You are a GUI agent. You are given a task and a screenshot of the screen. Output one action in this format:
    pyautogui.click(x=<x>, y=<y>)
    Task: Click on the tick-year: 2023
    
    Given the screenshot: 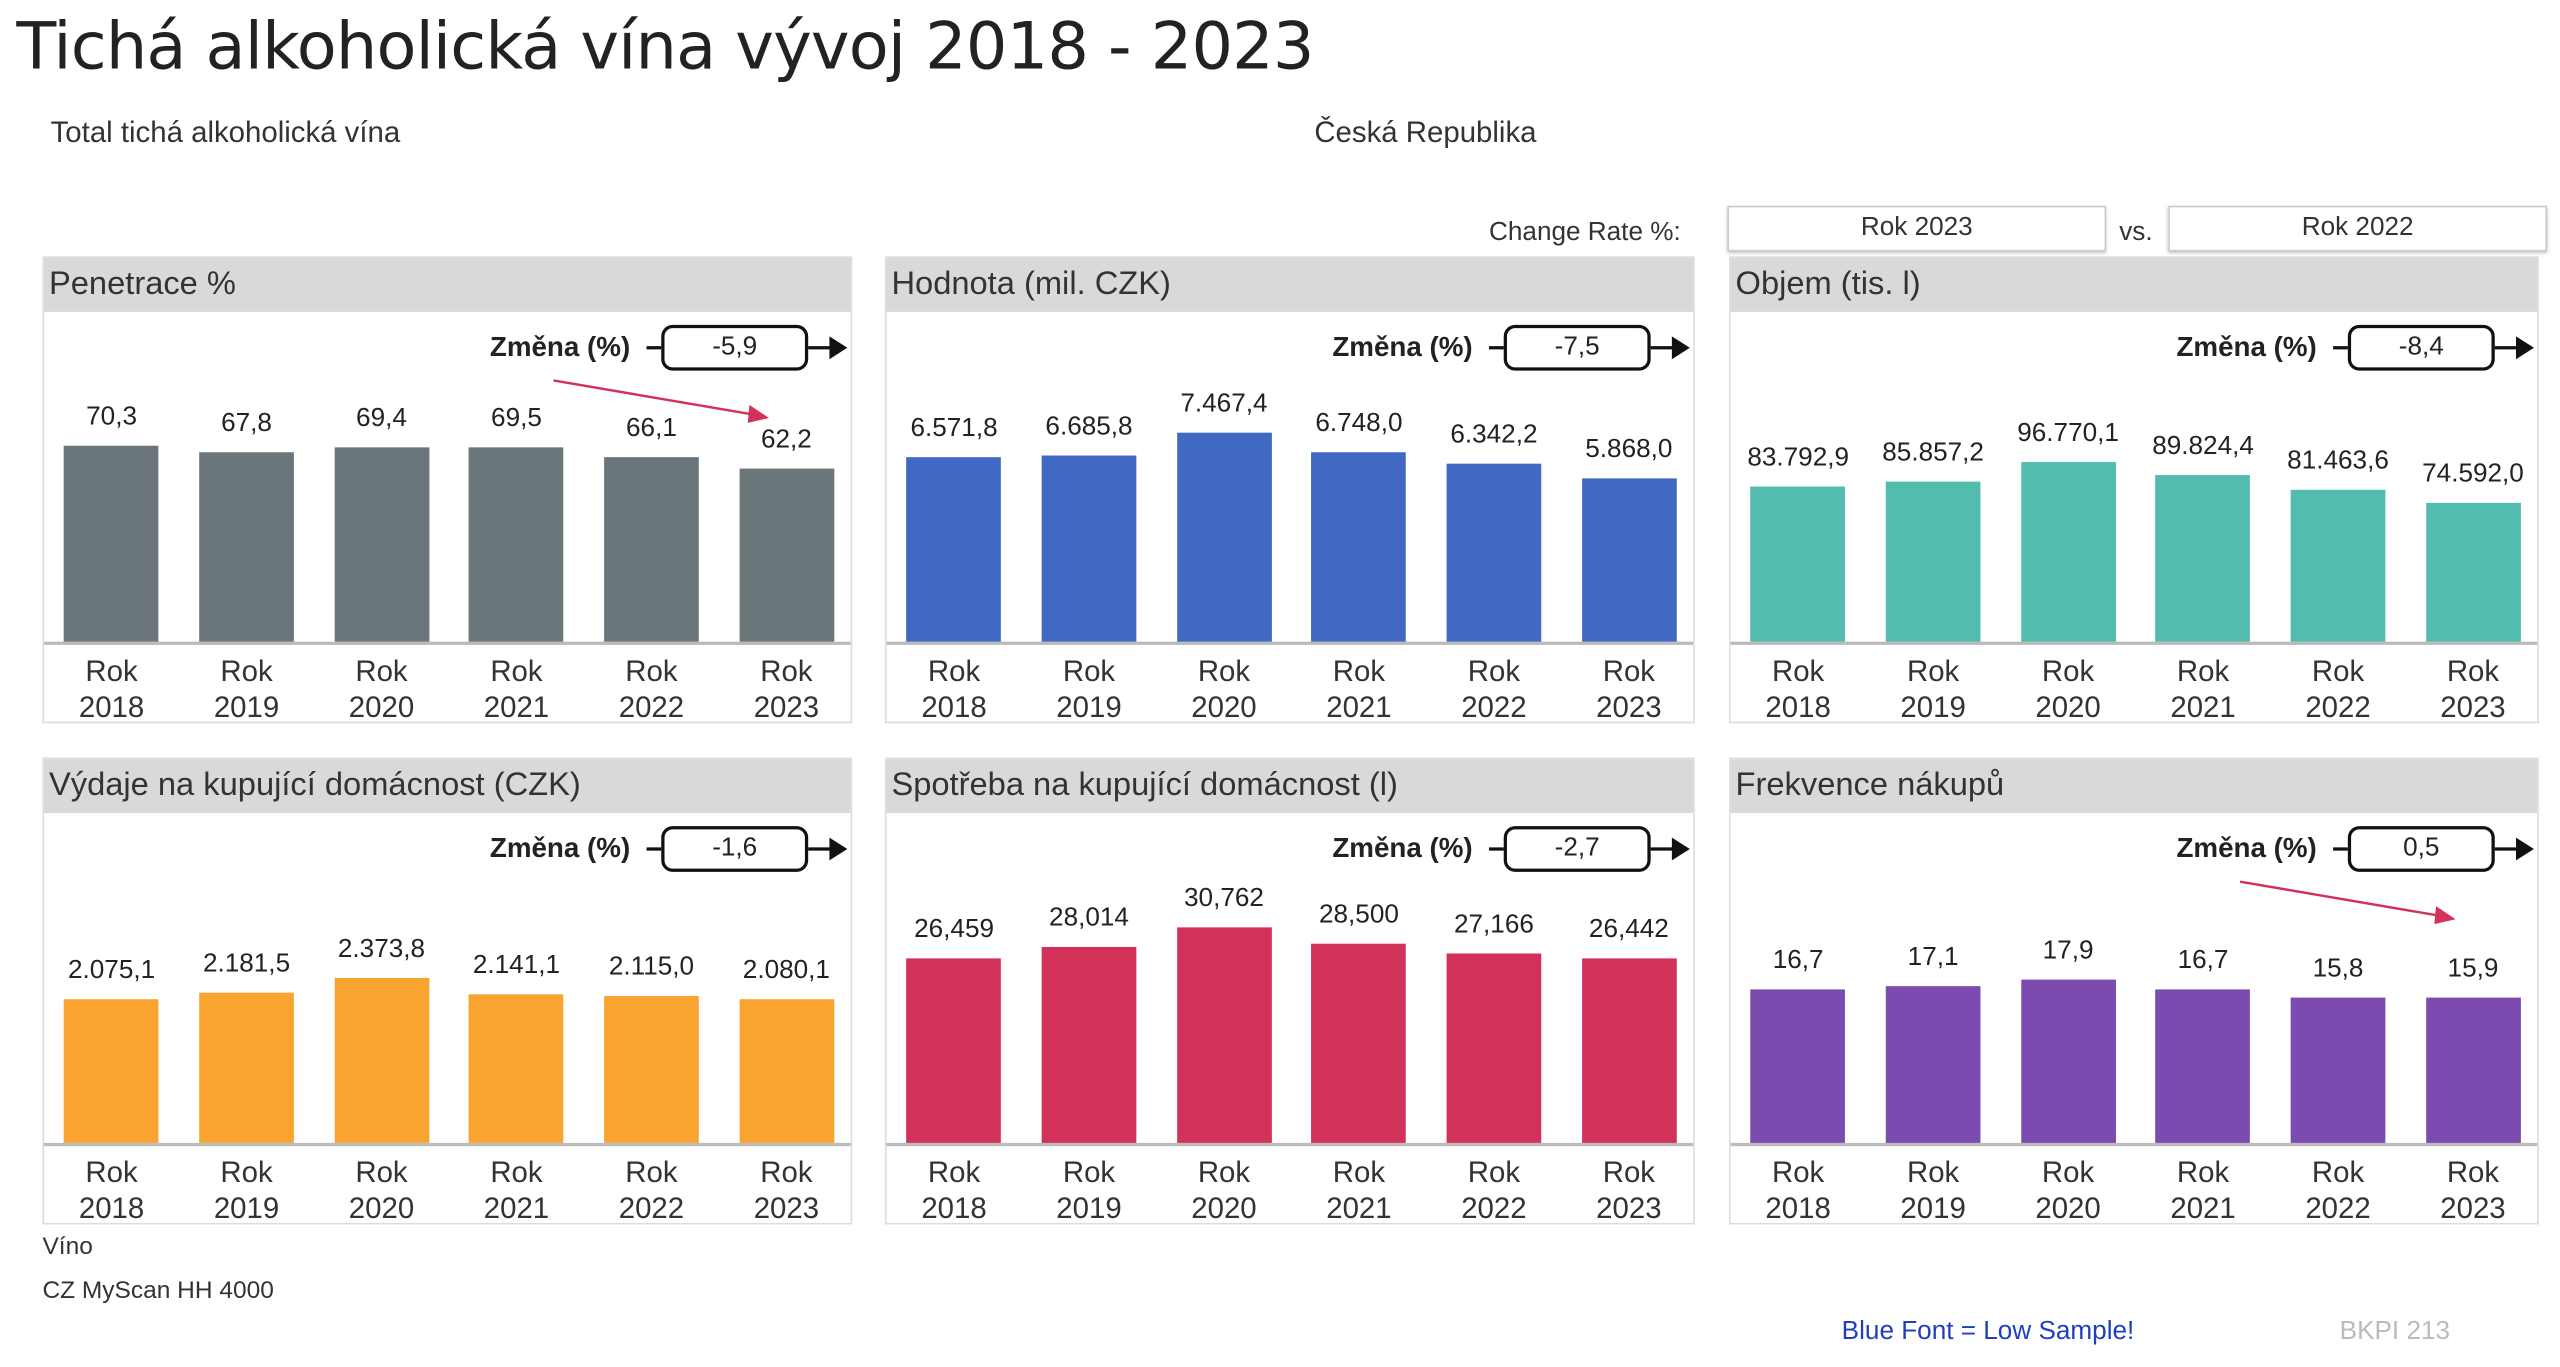 What is the action you would take?
    pyautogui.click(x=786, y=1208)
    